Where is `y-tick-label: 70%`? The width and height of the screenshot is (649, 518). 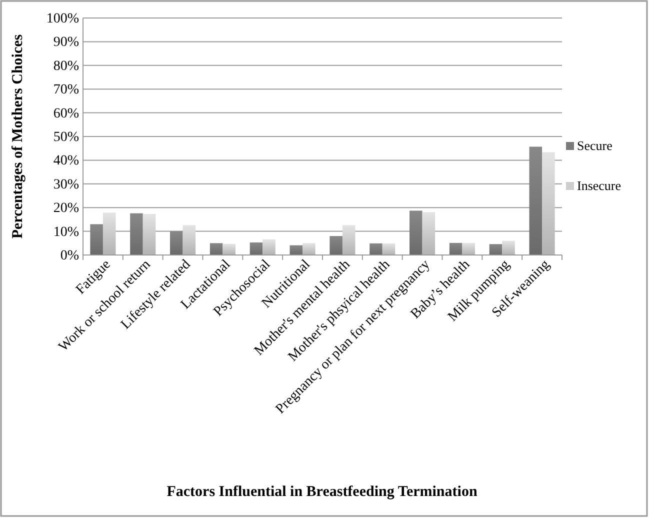
y-tick-label: 70% is located at coordinates (66, 90).